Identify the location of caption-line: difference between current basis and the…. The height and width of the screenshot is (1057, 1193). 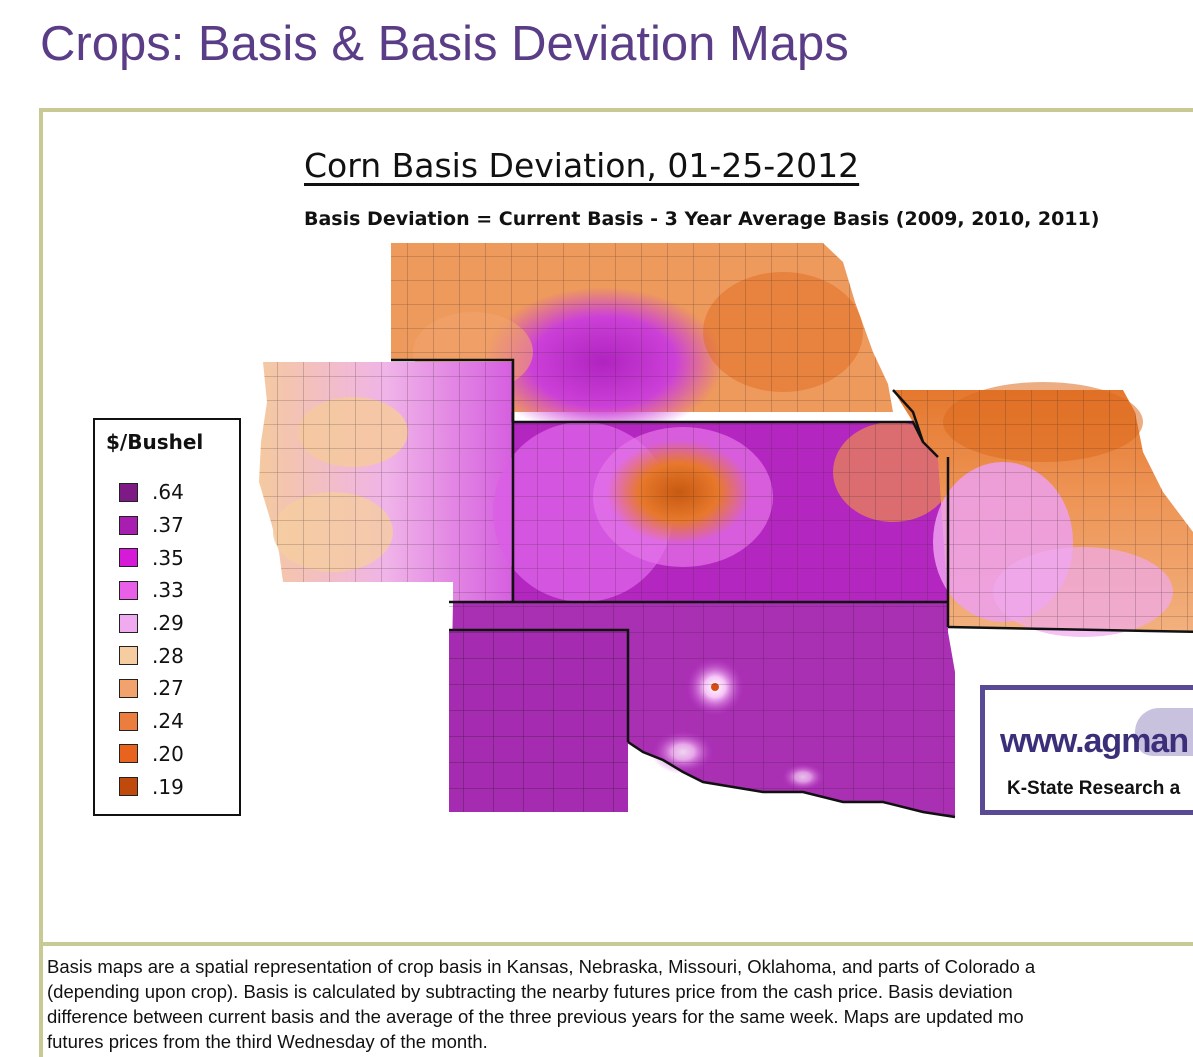
(535, 1016).